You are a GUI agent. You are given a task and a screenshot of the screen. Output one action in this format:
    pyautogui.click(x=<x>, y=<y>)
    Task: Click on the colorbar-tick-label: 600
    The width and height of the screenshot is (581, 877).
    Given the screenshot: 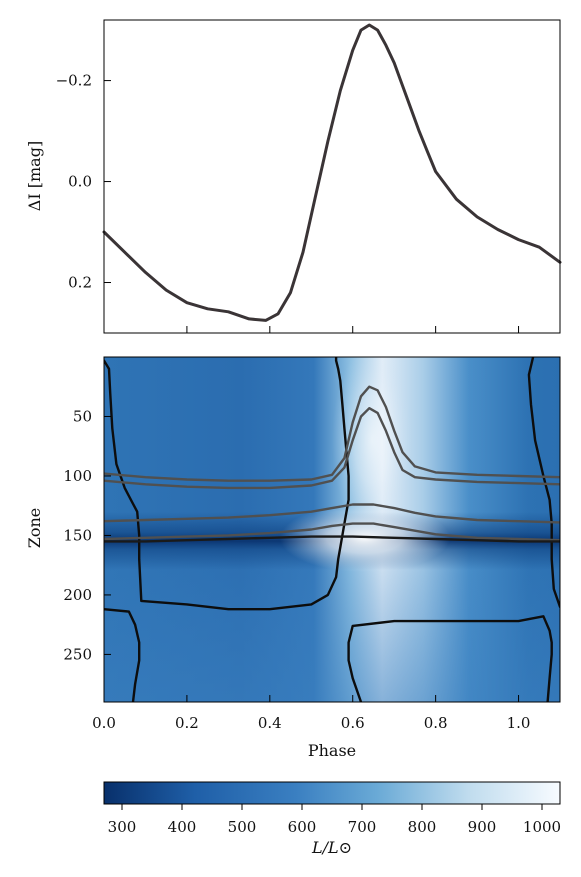 What is the action you would take?
    pyautogui.click(x=302, y=827)
    